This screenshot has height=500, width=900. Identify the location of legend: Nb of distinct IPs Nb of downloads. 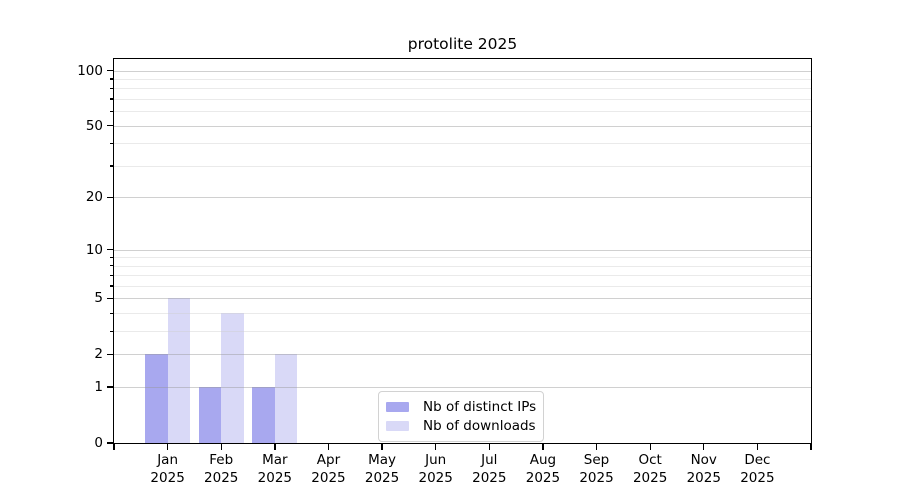
(461, 416).